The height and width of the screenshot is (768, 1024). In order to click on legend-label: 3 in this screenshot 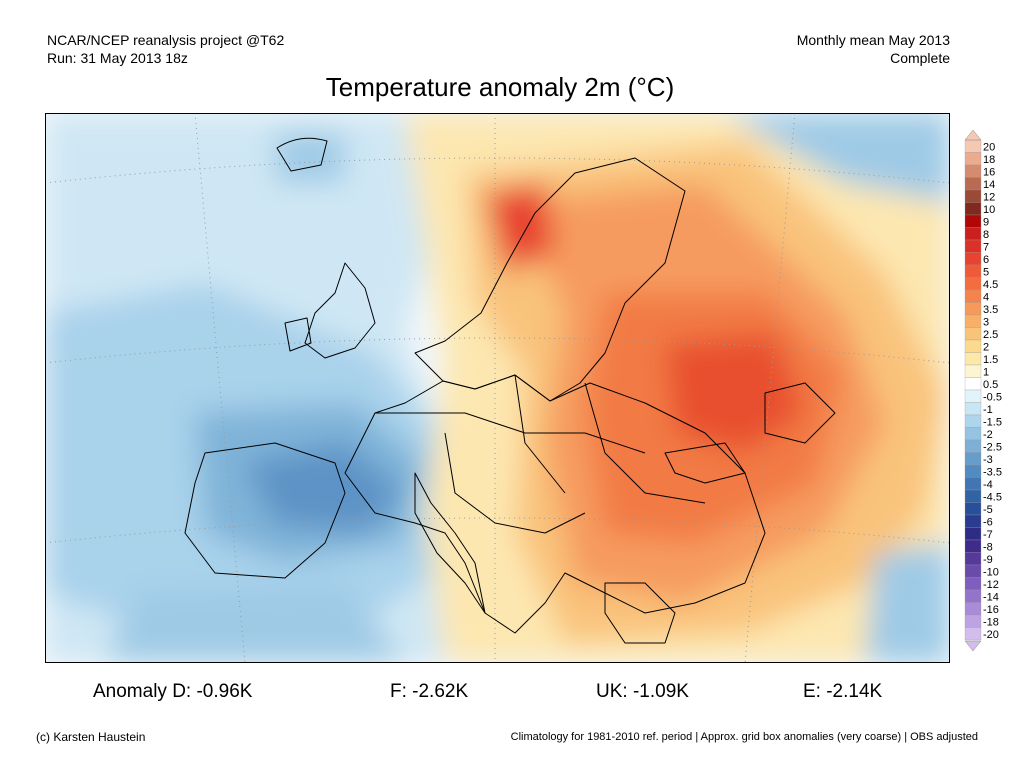, I will do `click(986, 323)`.